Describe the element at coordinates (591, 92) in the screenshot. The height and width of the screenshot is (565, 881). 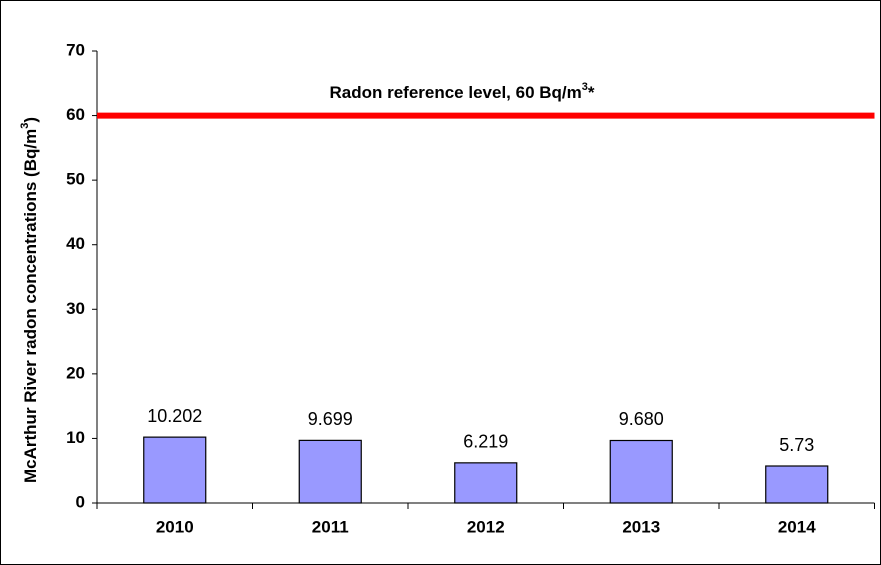
I see `reference-label-suffix: *` at that location.